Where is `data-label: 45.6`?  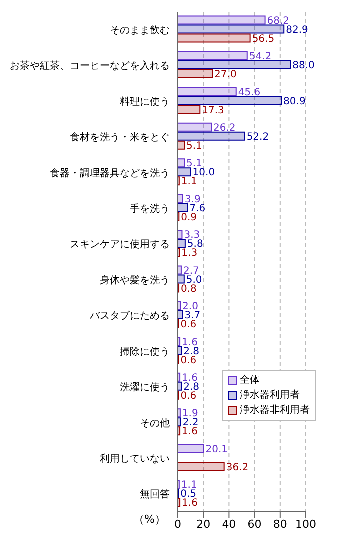
data-label: 45.6 is located at coordinates (249, 92).